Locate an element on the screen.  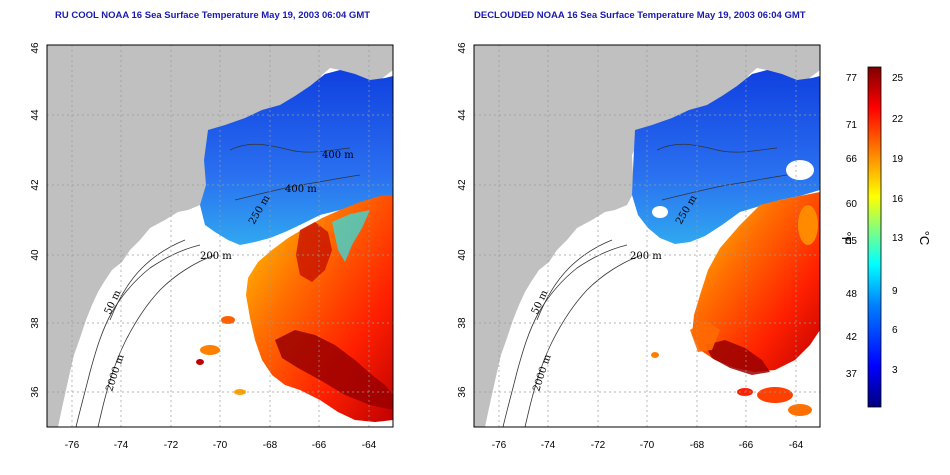
x-axis-left: -76 -74 -72 -70 -68 -66 -64 is located at coordinates (221, 445).